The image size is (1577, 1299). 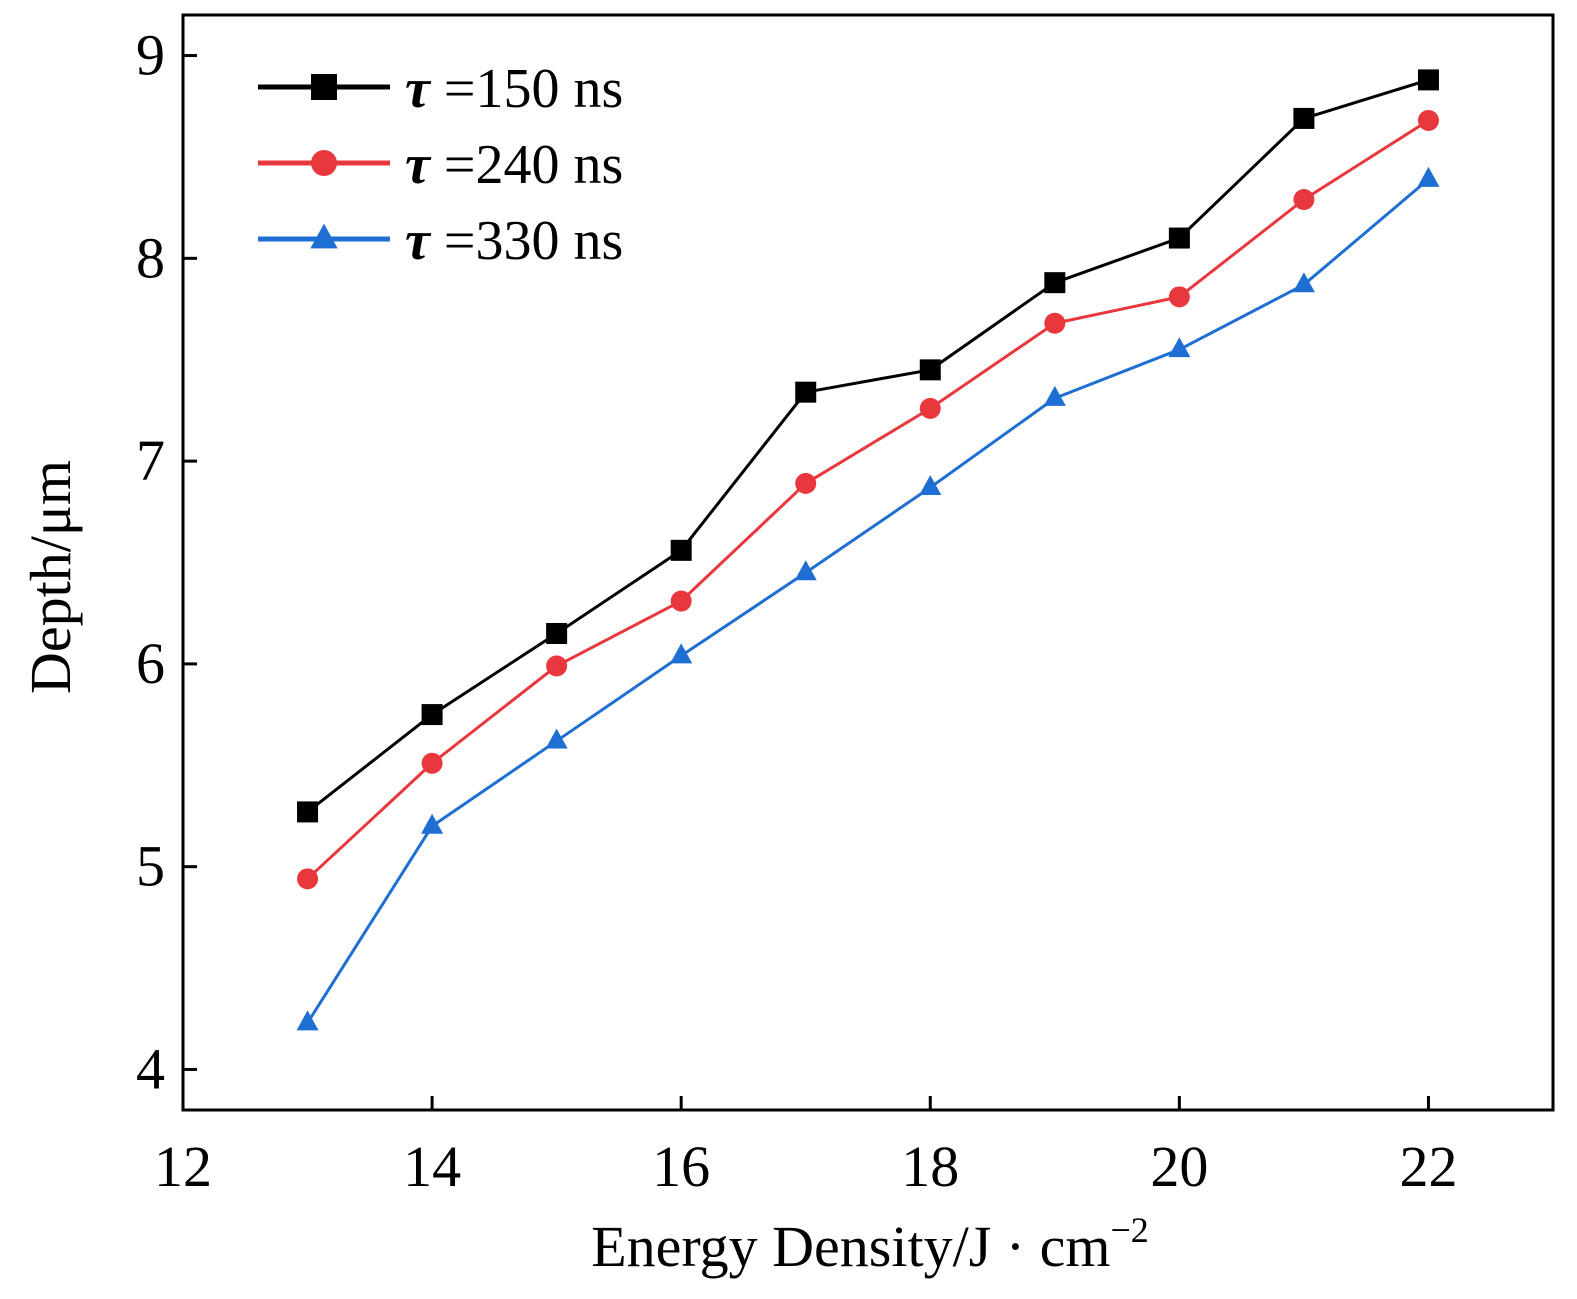 I want to click on y-tick-label: 8, so click(x=150, y=257).